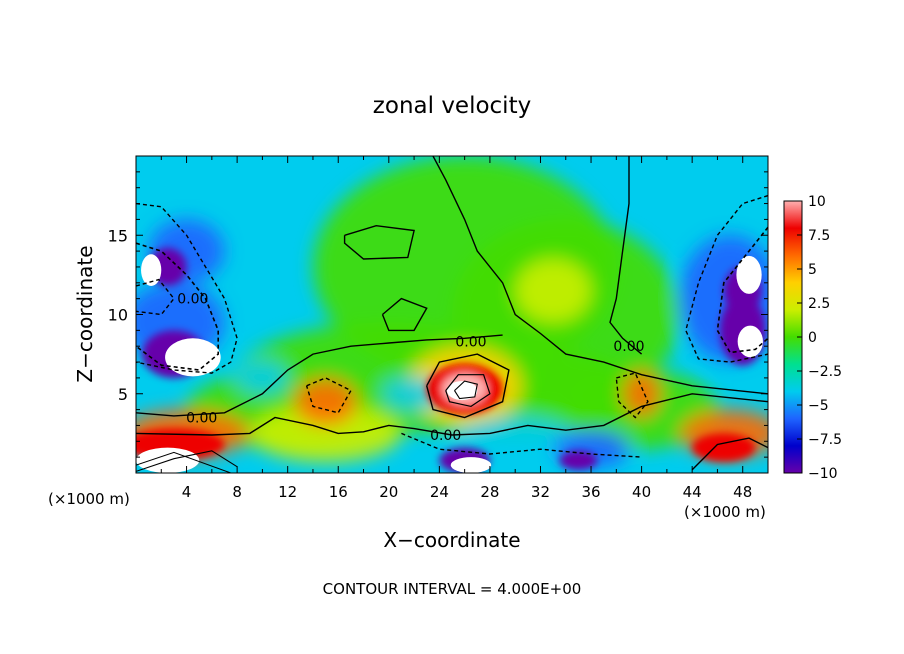 Image resolution: width=904 pixels, height=654 pixels. What do you see at coordinates (287, 492) in the screenshot?
I see `x-tick-label: 12` at bounding box center [287, 492].